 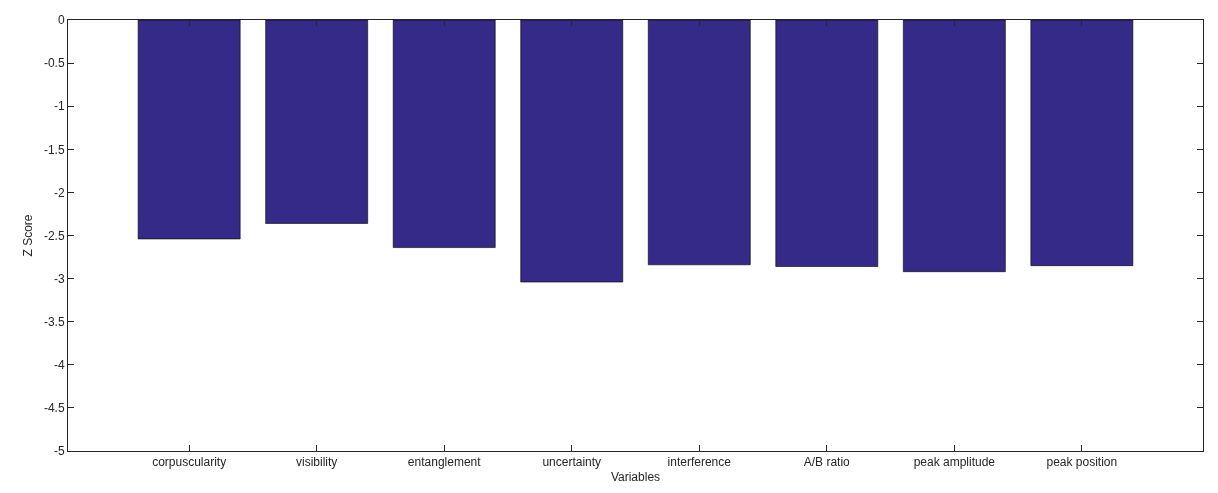 I want to click on x-tick-label: corpuscularity, so click(x=189, y=462).